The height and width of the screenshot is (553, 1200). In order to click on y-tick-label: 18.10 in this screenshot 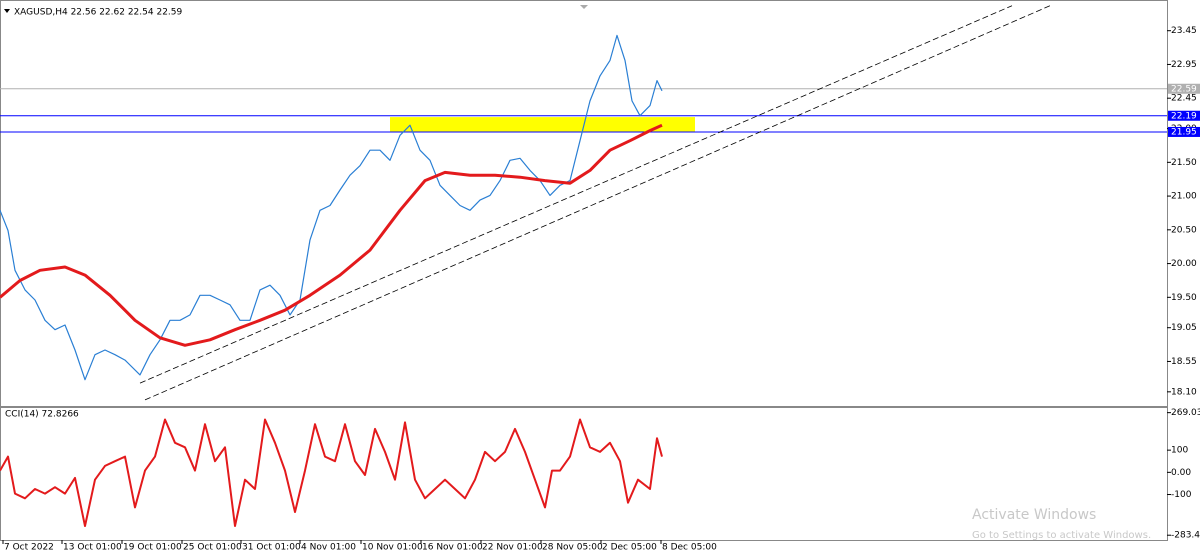, I will do `click(1184, 392)`.